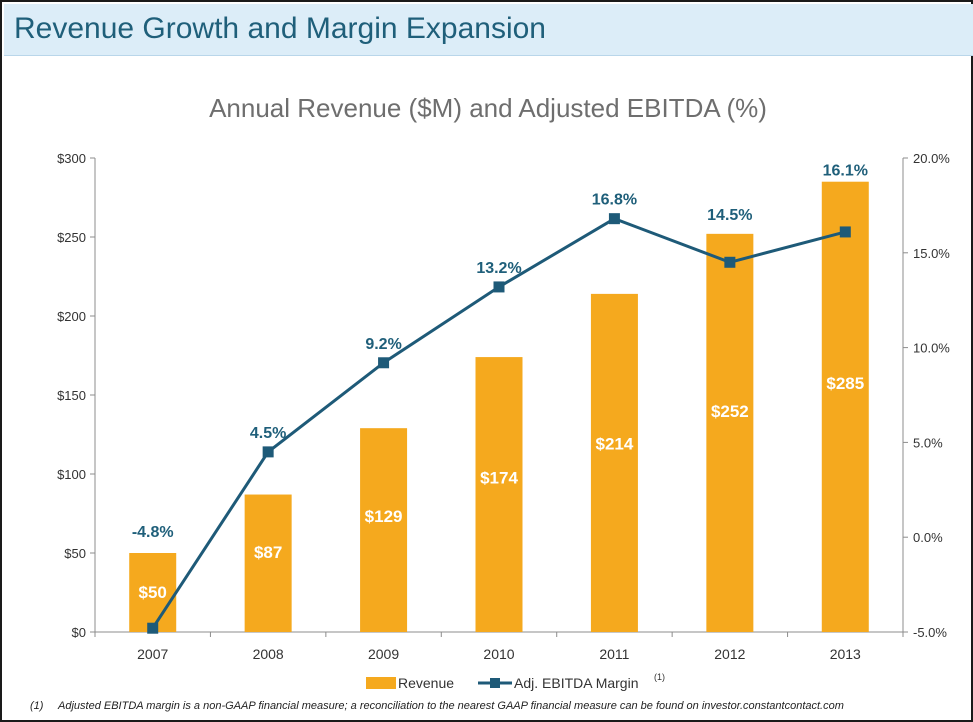  What do you see at coordinates (37, 706) in the screenshot?
I see `footnote-marker: (1)` at bounding box center [37, 706].